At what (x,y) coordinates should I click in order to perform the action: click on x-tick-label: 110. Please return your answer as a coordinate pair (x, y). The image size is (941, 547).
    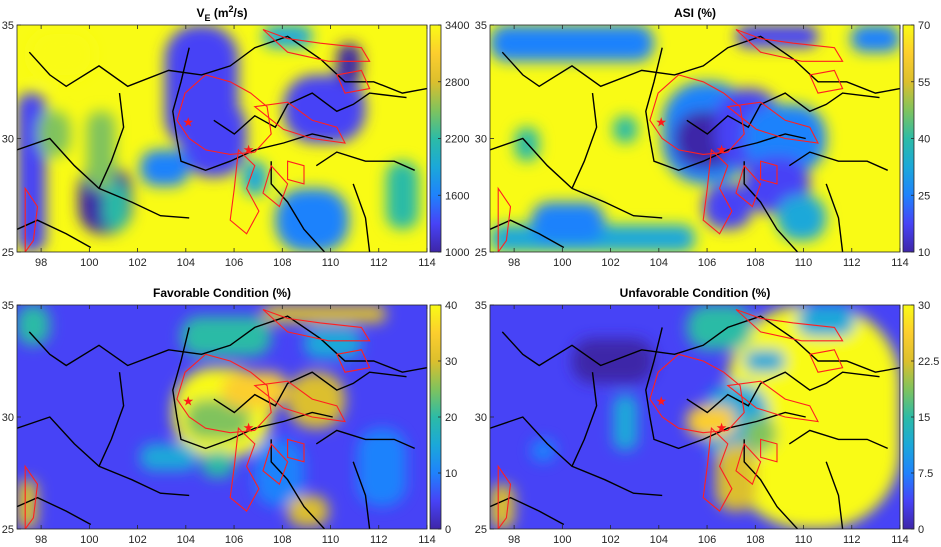
    Looking at the image, I should click on (804, 540).